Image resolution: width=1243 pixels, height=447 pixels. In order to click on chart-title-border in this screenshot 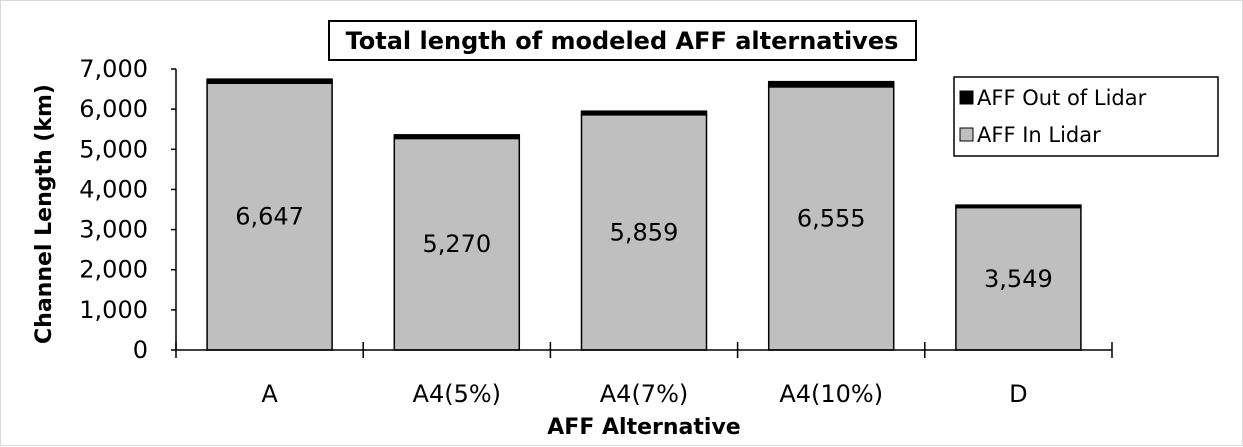, I will do `click(622, 40)`.